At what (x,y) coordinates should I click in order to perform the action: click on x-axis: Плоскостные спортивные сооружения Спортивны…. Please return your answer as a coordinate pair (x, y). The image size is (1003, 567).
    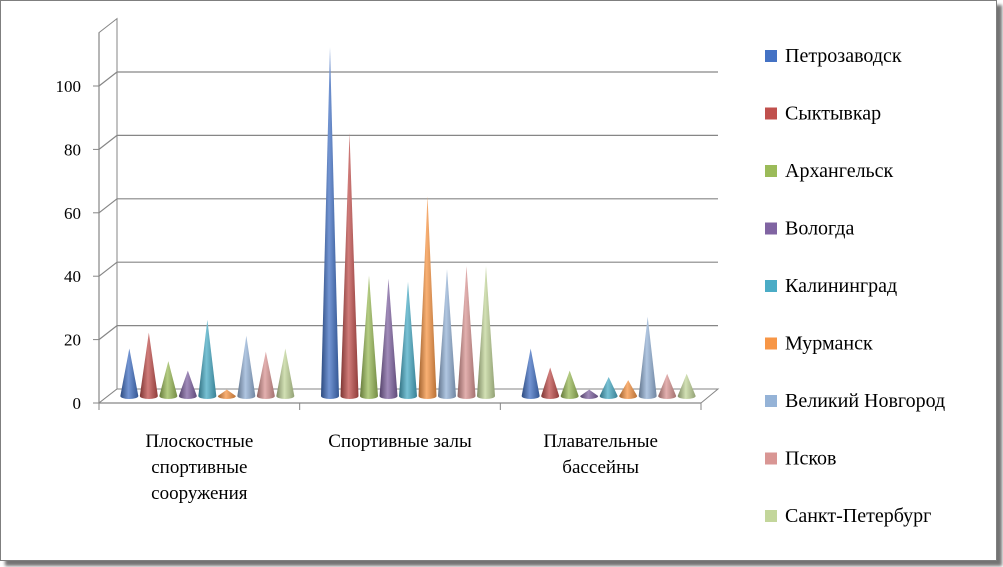
    Looking at the image, I should click on (400, 453).